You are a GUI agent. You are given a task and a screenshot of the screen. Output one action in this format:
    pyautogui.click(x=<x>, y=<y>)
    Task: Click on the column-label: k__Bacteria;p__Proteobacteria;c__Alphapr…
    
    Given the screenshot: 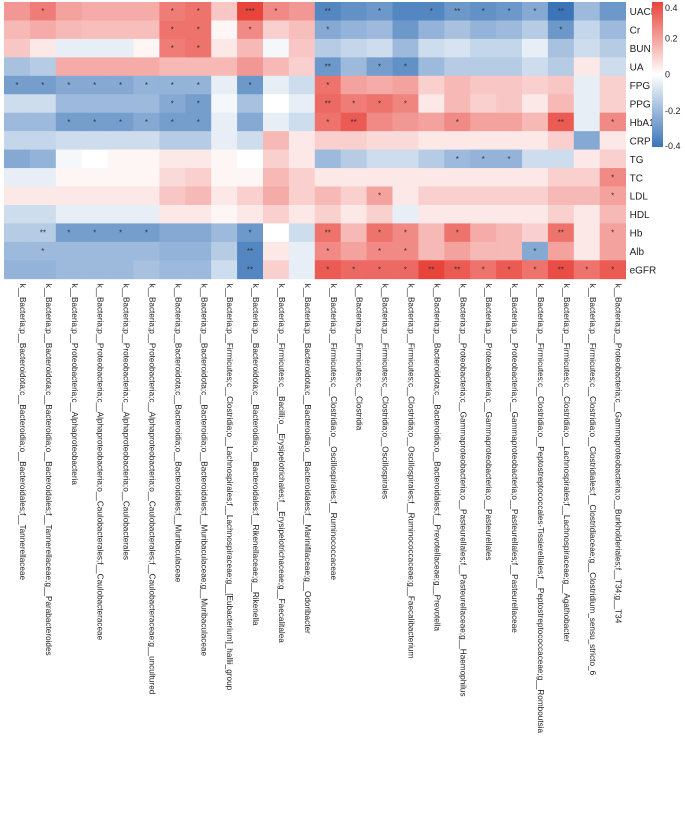 What is the action you would take?
    pyautogui.click(x=100, y=462)
    